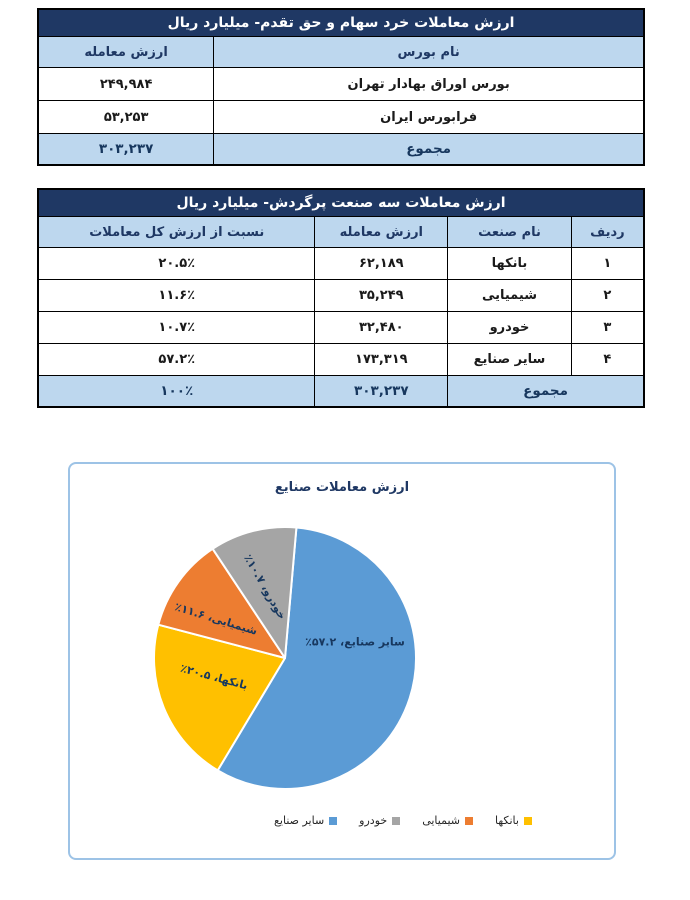 This screenshot has height=900, width=690. I want to click on table1-col-exchange-name: نام بورس, so click(429, 52).